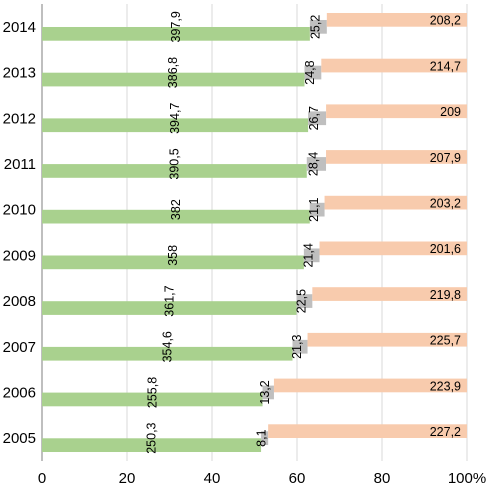 The image size is (494, 489). Describe the element at coordinates (20, 164) in the screenshot. I see `category-label: 2011` at that location.